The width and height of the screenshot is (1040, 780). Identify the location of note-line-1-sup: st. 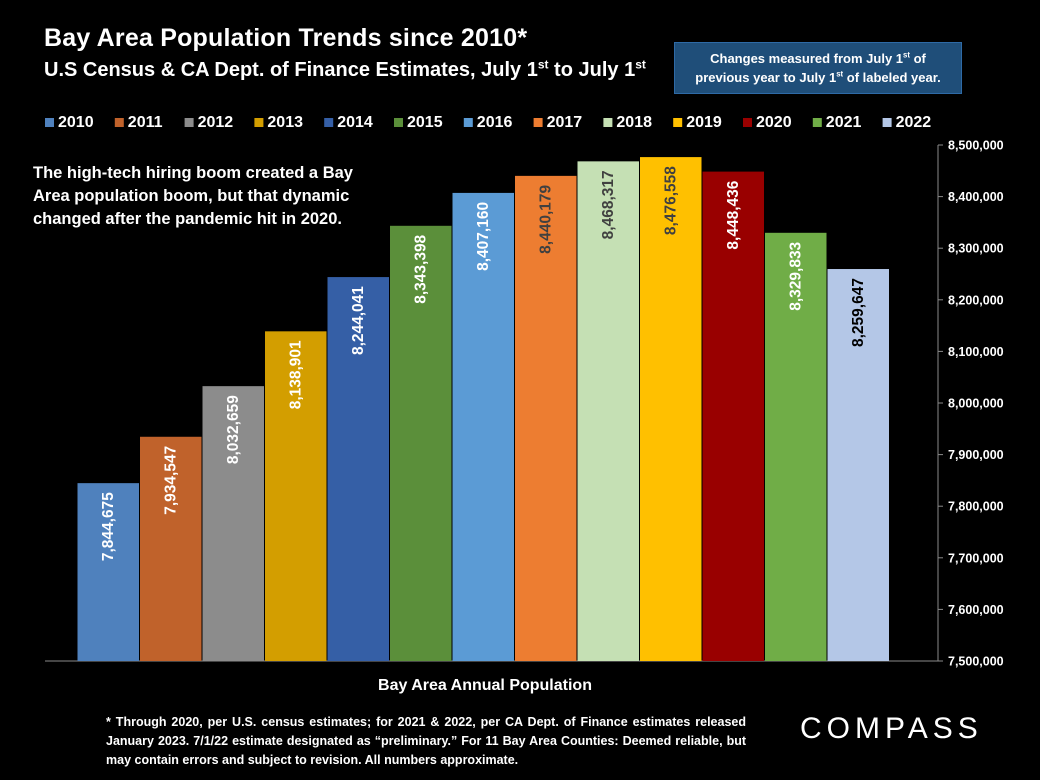
(906, 55).